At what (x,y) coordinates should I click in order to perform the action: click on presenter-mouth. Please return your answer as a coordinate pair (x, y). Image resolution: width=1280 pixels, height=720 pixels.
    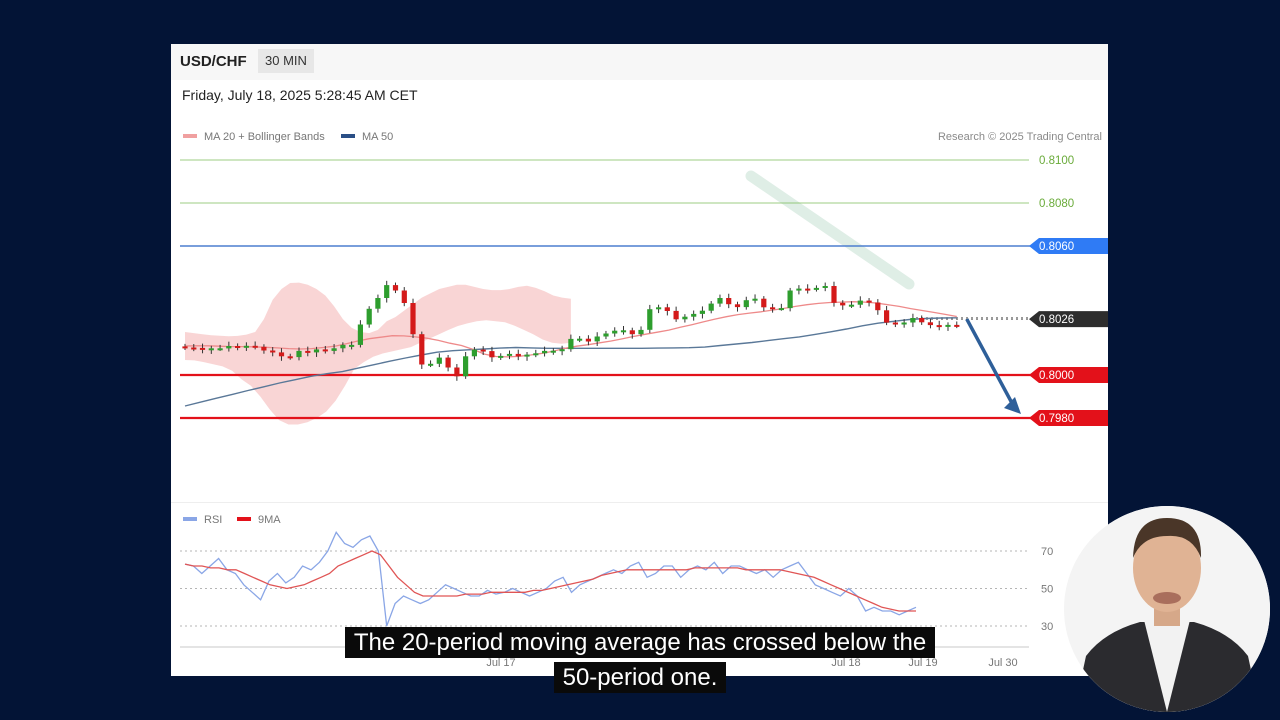
    Looking at the image, I should click on (1167, 598).